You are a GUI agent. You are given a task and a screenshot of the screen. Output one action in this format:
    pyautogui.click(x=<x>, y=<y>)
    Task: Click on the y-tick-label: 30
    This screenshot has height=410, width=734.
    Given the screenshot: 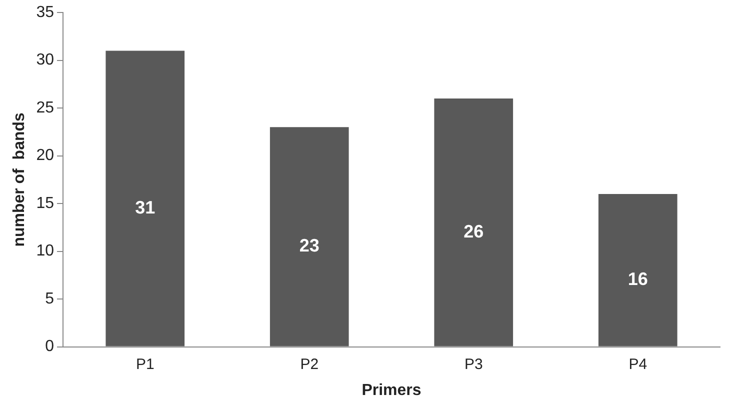 What is the action you would take?
    pyautogui.click(x=45, y=60)
    